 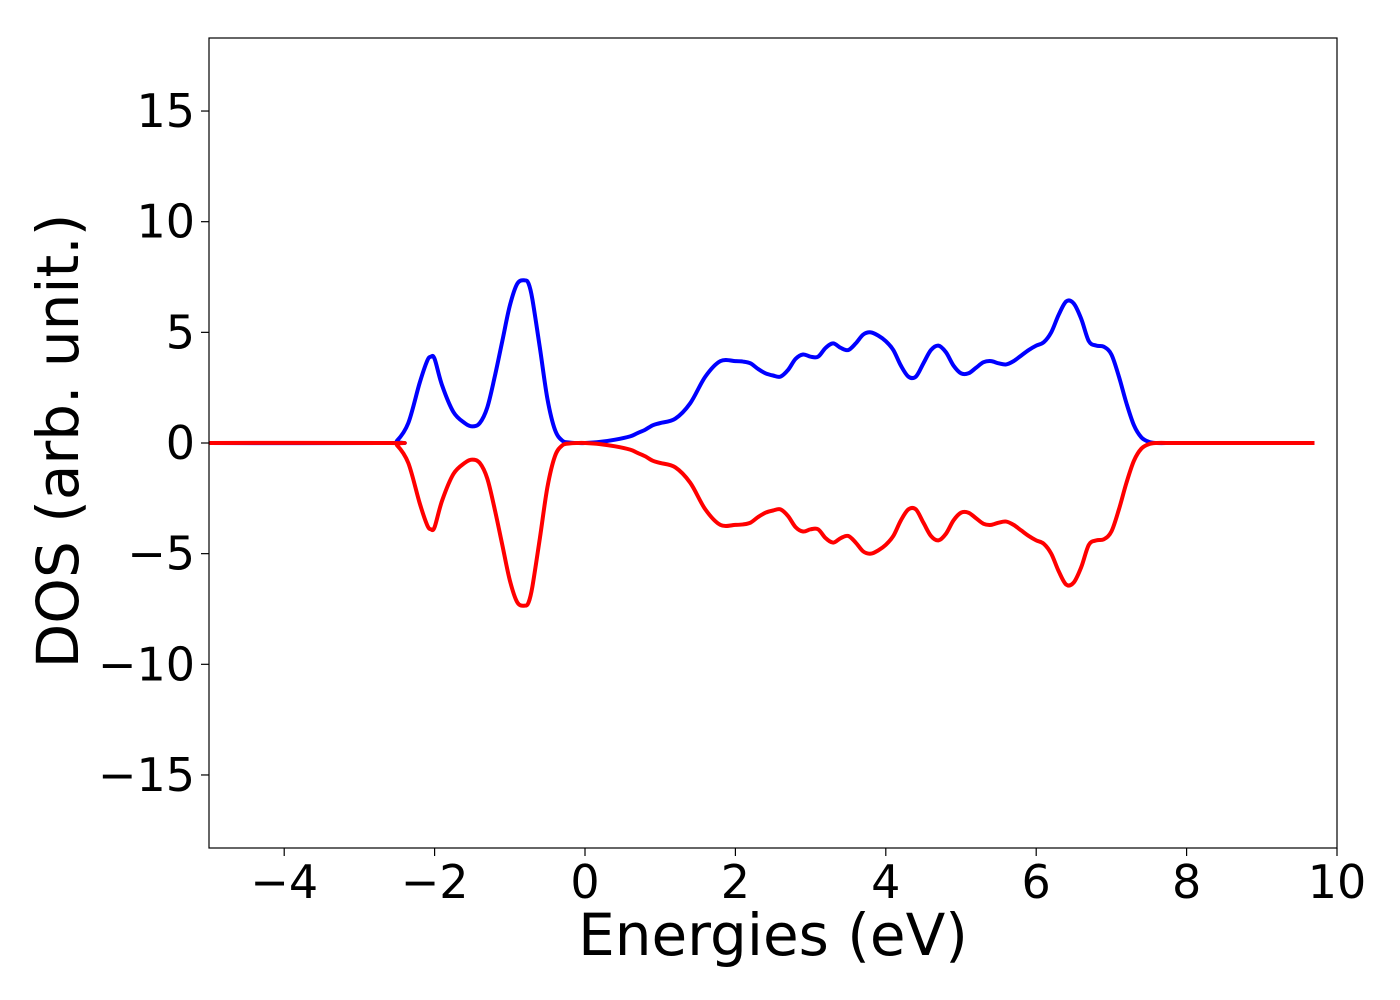 I want to click on x-tick-label: 8, so click(x=1186, y=882).